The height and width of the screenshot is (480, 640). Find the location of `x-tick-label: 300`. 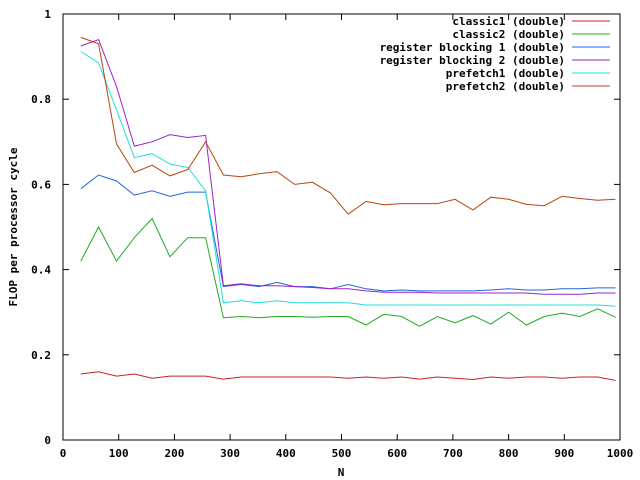

x-tick-label: 300 is located at coordinates (230, 453).